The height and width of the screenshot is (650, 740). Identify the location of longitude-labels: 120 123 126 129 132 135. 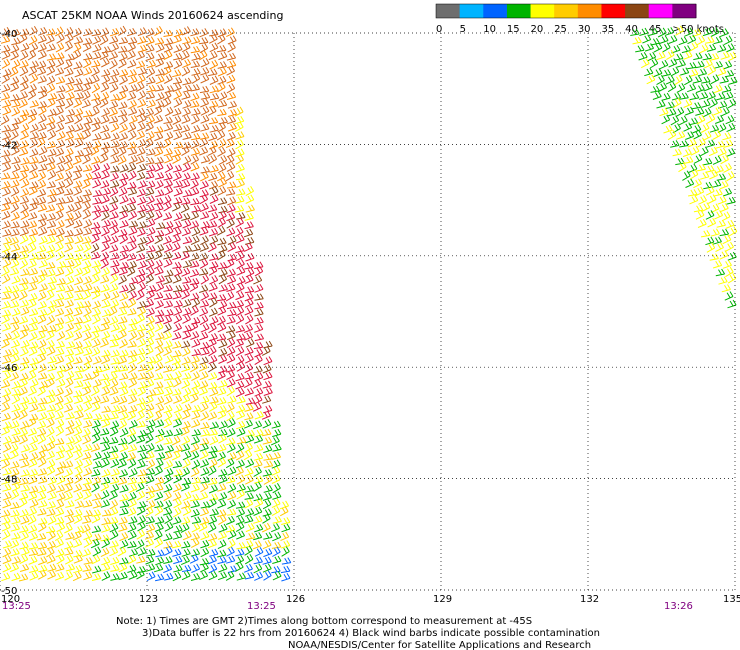
(370, 599).